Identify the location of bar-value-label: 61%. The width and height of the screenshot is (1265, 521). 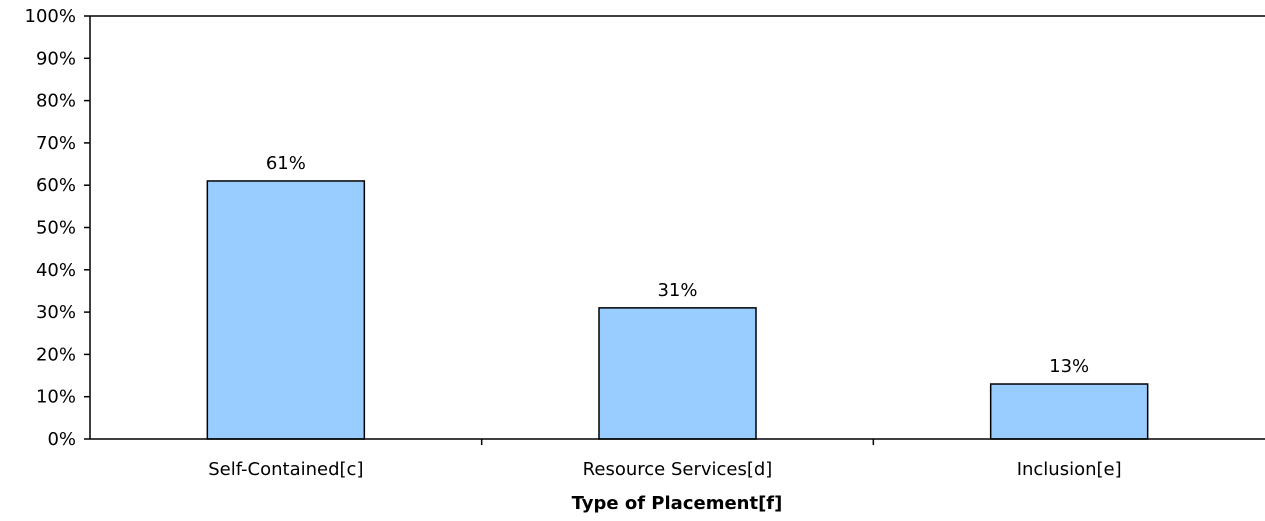
(286, 163).